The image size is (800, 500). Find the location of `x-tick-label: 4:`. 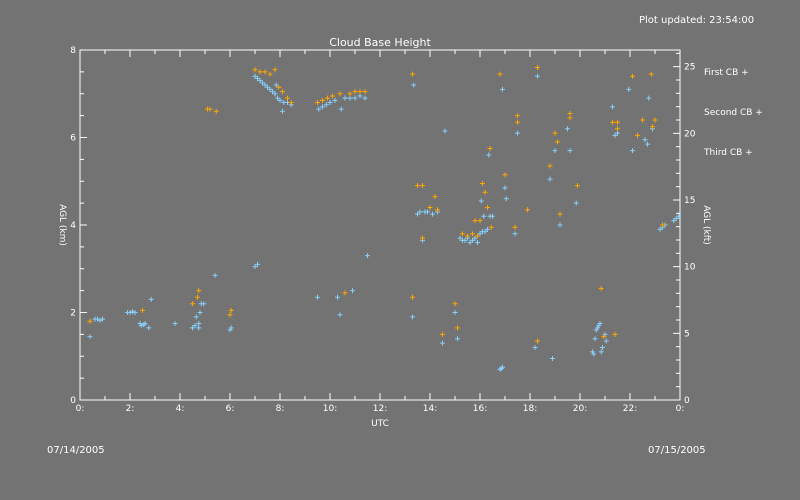

x-tick-label: 4: is located at coordinates (180, 409).